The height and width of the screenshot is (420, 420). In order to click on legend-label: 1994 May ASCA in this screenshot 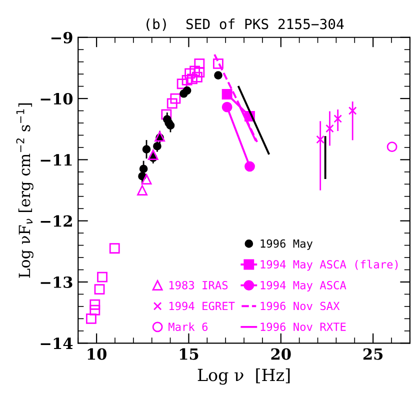, I will do `click(303, 286)`.